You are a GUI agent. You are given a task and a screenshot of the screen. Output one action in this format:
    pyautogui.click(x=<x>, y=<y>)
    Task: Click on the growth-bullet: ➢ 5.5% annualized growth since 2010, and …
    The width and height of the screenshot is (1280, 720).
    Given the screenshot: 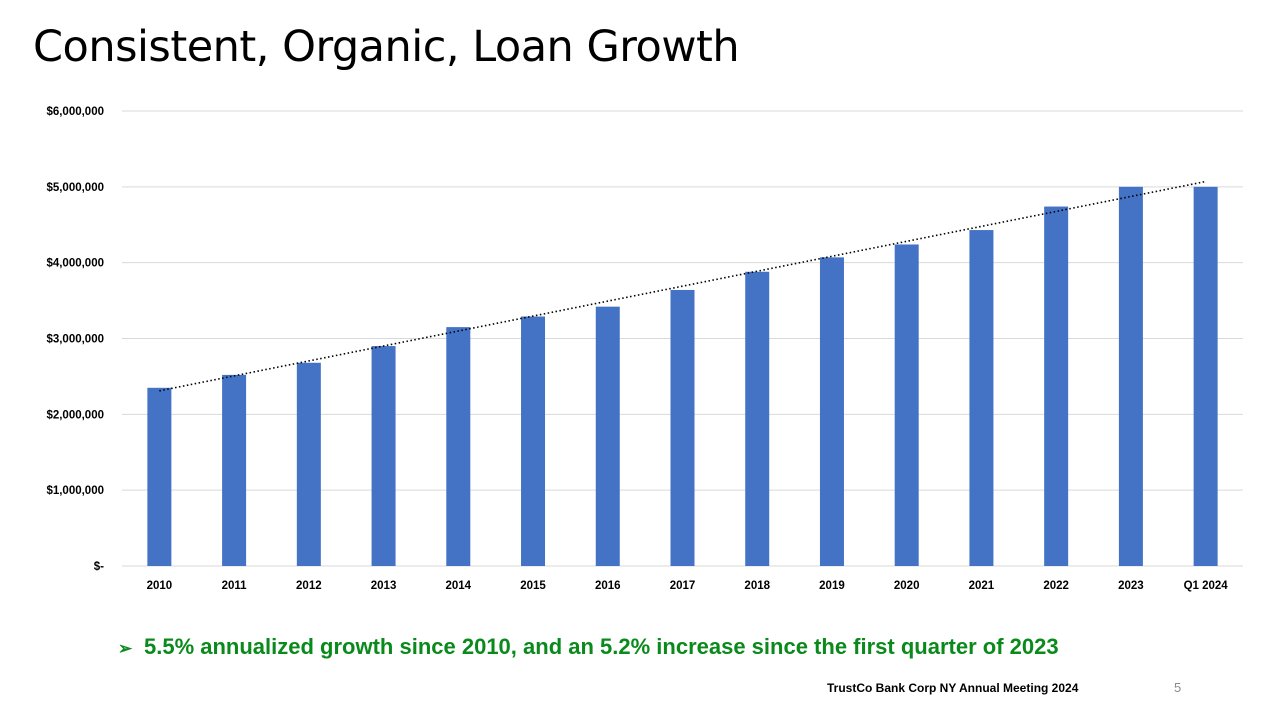 What is the action you would take?
    pyautogui.click(x=588, y=647)
    